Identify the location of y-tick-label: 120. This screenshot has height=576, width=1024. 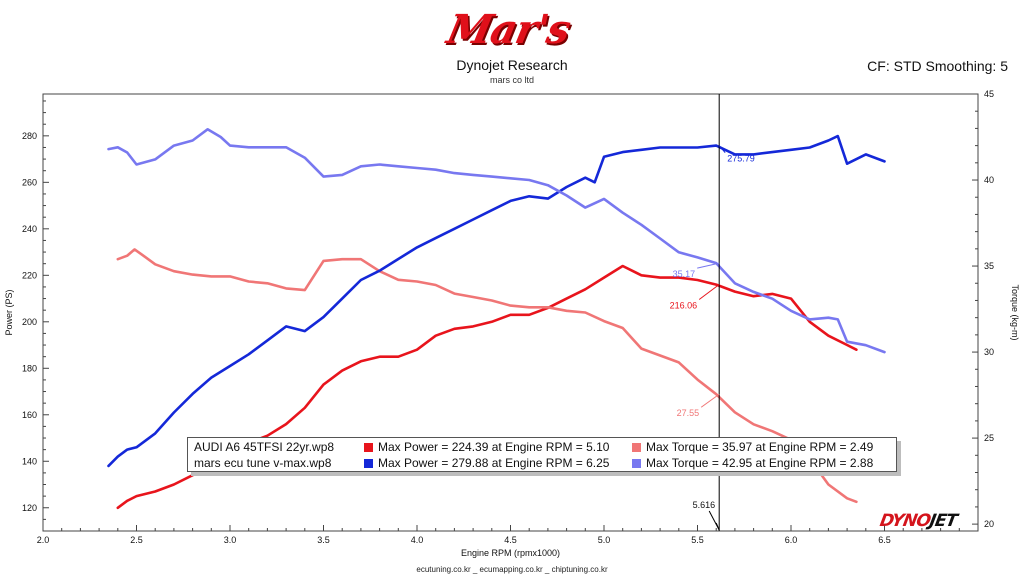
(29, 508).